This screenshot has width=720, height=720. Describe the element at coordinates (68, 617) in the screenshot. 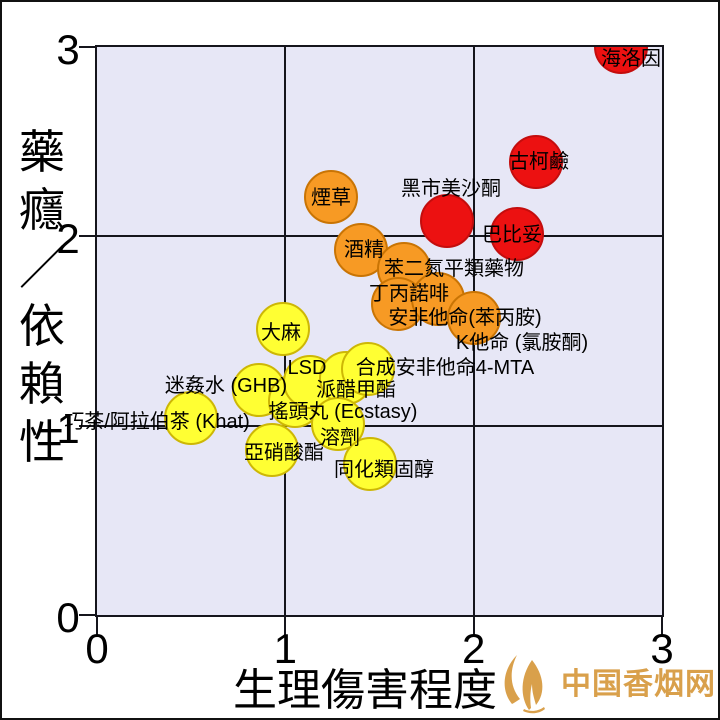

I see `y-tick-label: 0` at that location.